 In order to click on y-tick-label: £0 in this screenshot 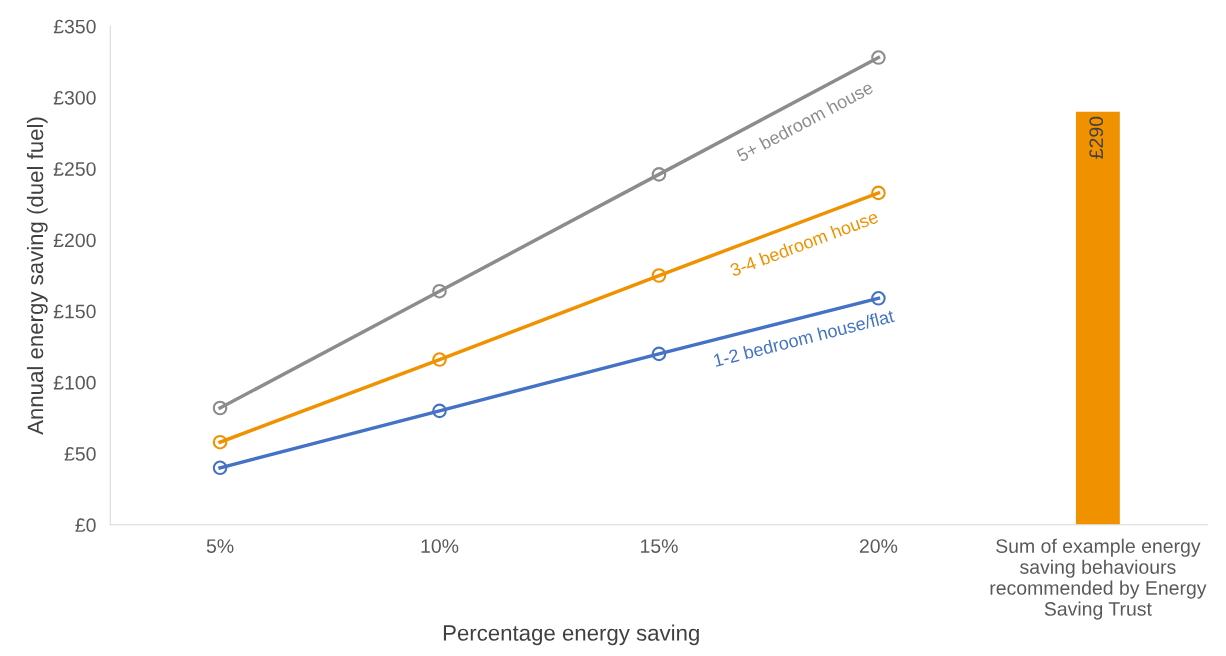, I will do `click(85, 525)`.